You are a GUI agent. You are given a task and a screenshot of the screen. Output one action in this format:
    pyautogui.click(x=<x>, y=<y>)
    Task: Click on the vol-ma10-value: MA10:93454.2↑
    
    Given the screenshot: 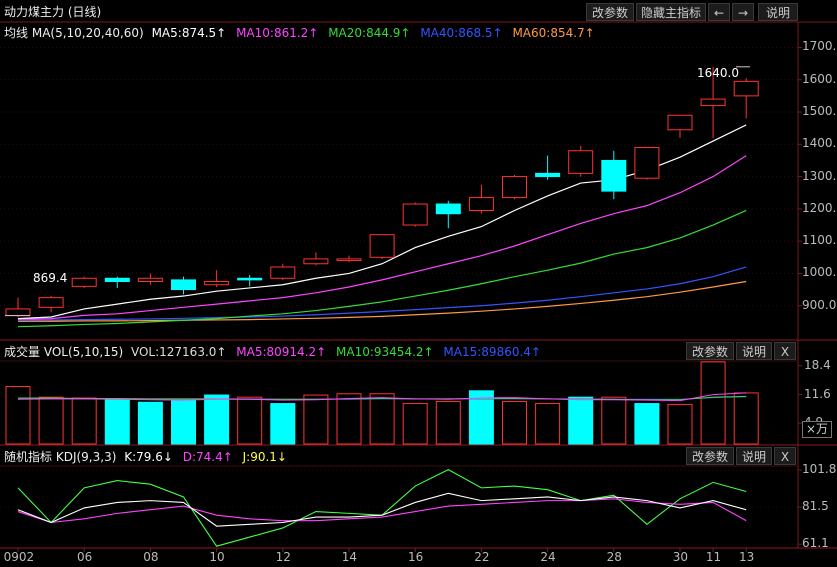 What is the action you would take?
    pyautogui.click(x=385, y=352)
    